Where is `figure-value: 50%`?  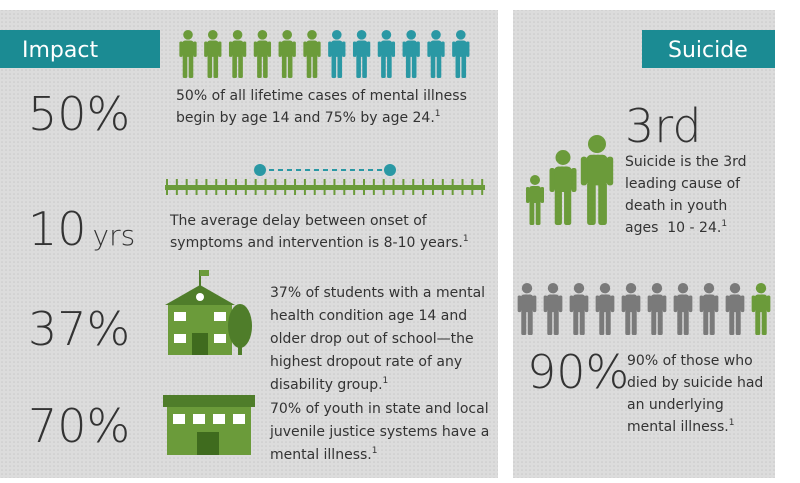 figure-value: 50% is located at coordinates (79, 114).